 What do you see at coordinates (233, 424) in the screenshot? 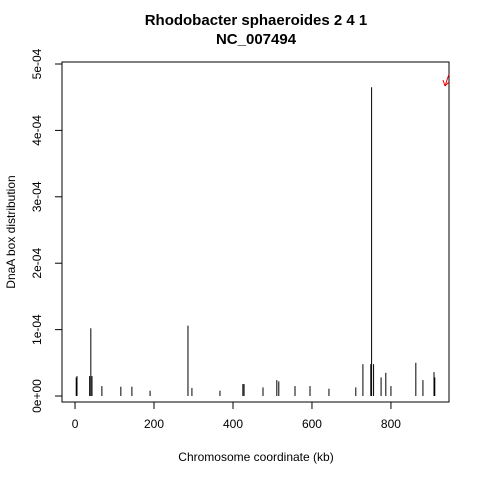
I see `x-tick-label: 400` at bounding box center [233, 424].